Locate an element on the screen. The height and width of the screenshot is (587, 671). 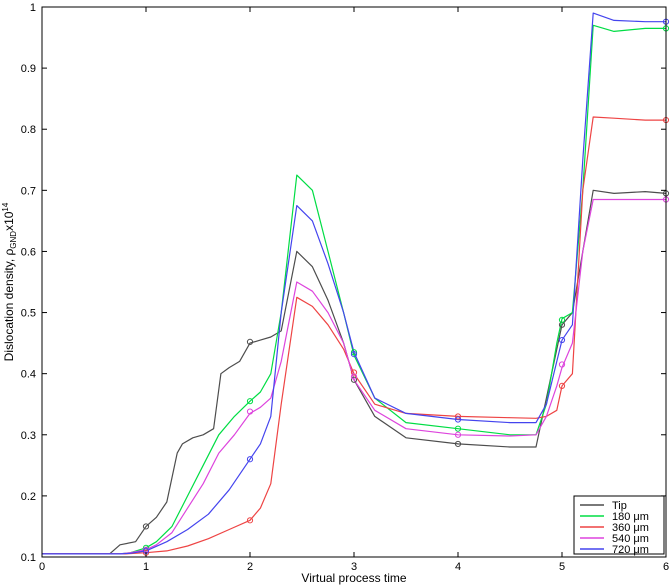
y-tick-label: 0.3 is located at coordinates (28, 436).